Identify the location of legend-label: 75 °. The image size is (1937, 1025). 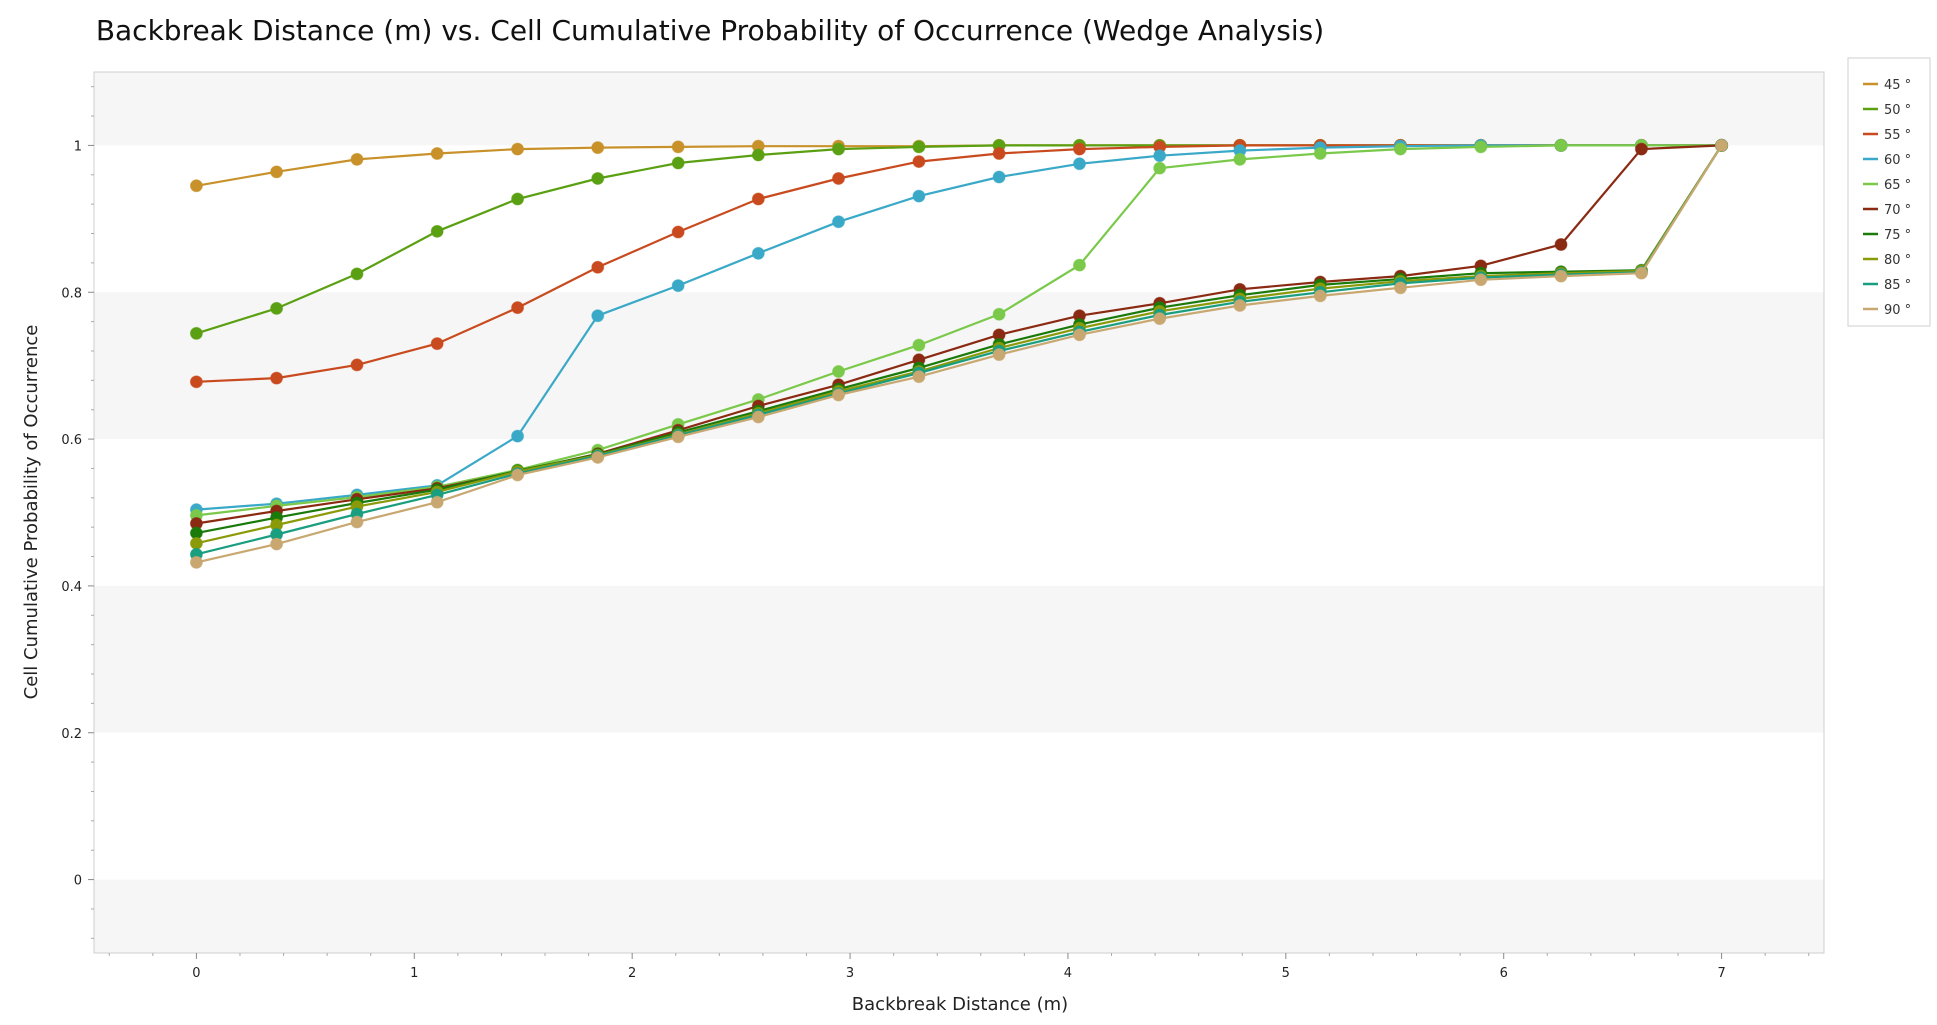
(1897, 235).